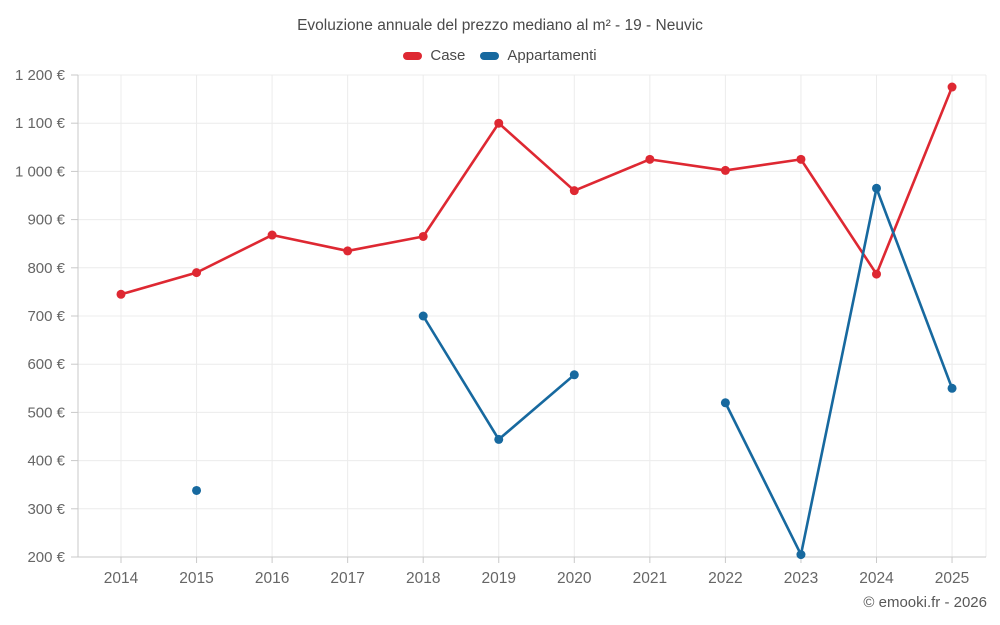 The width and height of the screenshot is (1000, 625). What do you see at coordinates (650, 578) in the screenshot?
I see `x-tick-label: 2021` at bounding box center [650, 578].